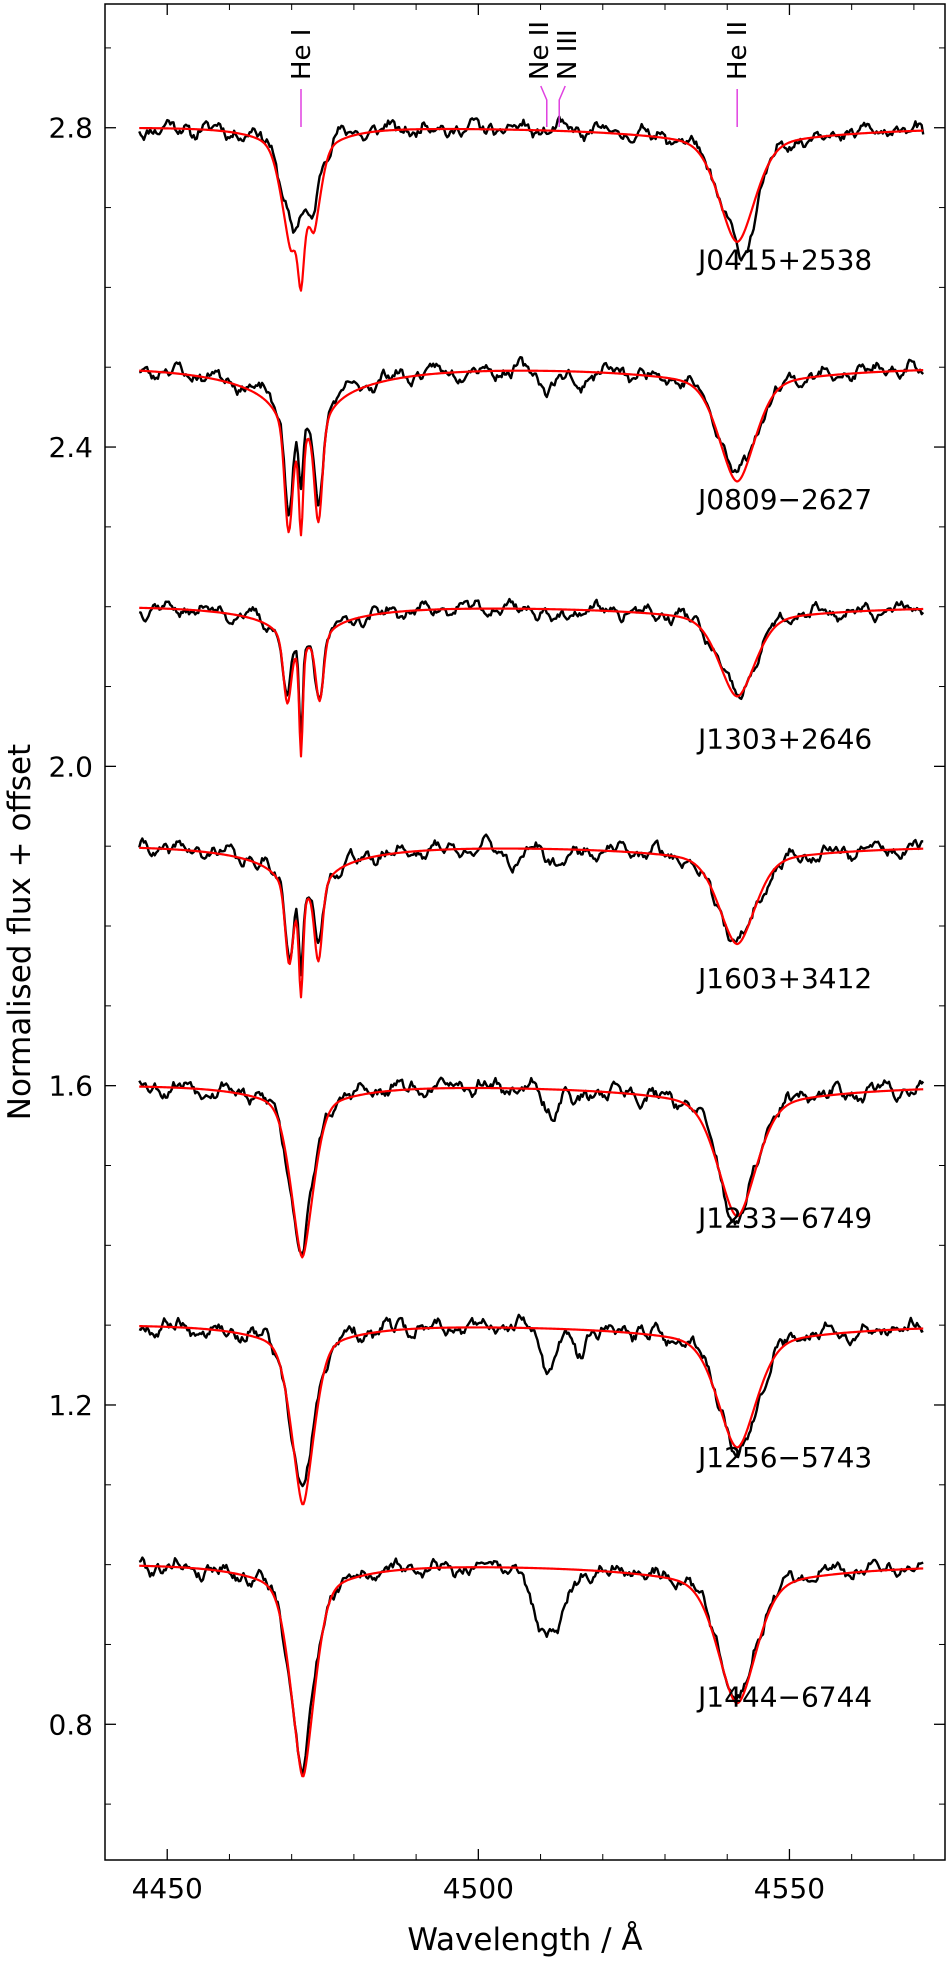  What do you see at coordinates (20, 932) in the screenshot?
I see `y-axis-label: Normalised flux + offset` at bounding box center [20, 932].